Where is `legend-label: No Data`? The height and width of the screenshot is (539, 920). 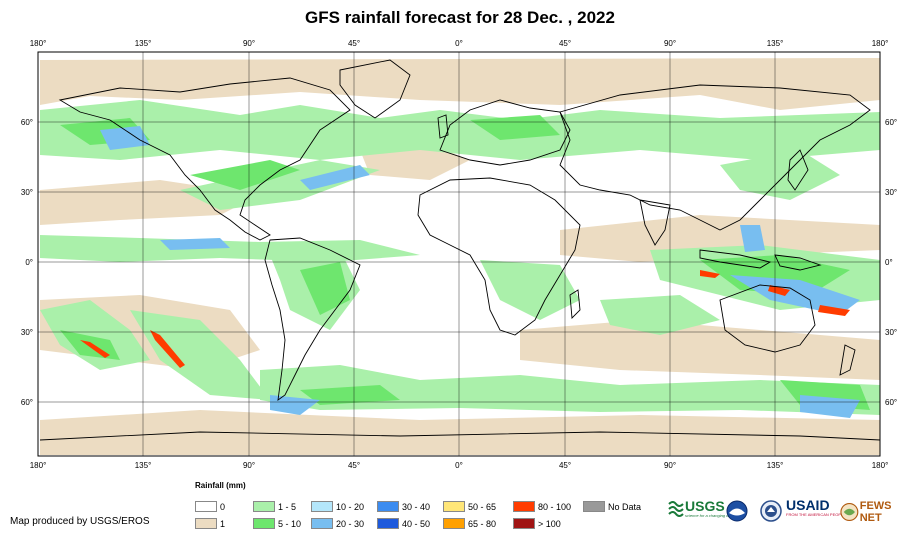
legend-label: No Data is located at coordinates (625, 506).